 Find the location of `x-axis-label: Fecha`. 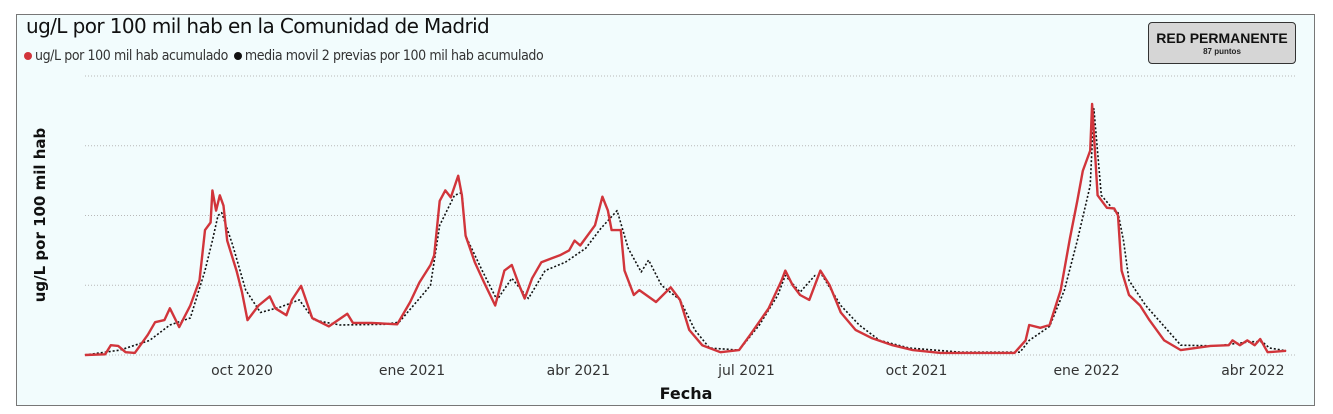

x-axis-label: Fecha is located at coordinates (686, 393).